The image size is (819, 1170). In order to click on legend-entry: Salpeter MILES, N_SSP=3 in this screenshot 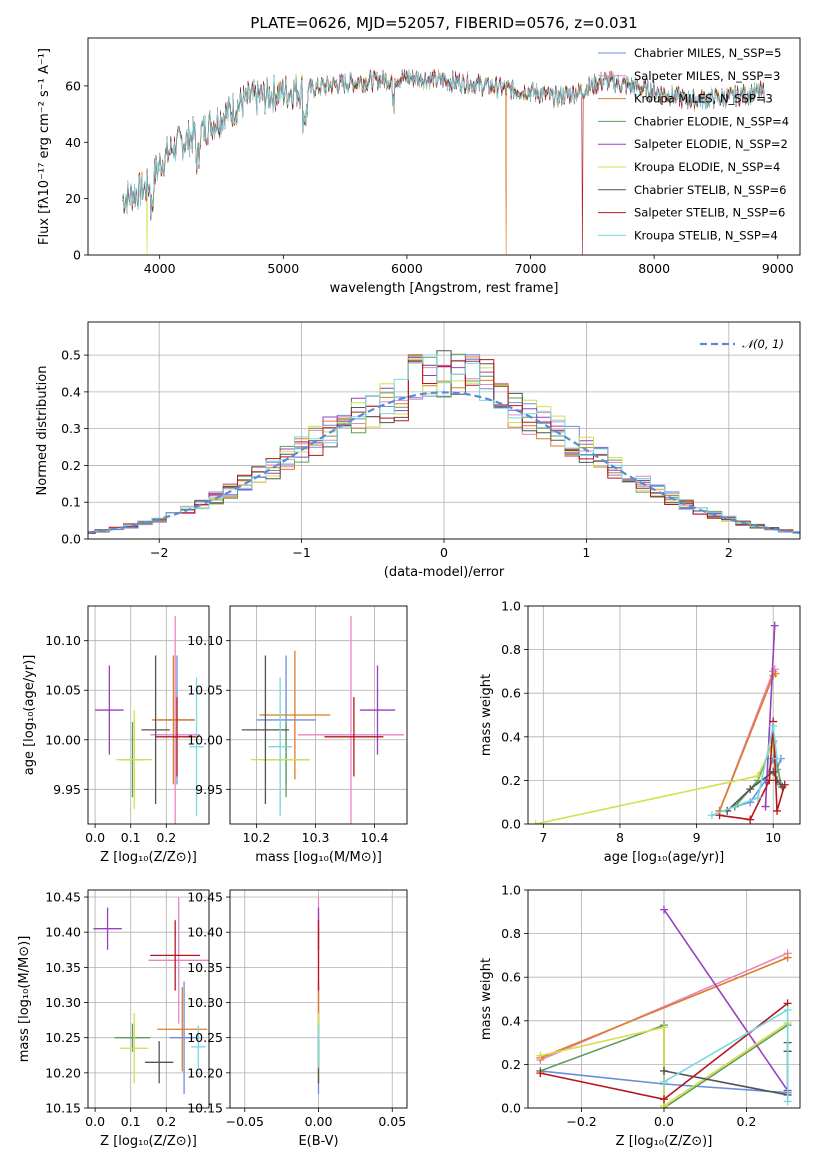, I will do `click(707, 76)`.